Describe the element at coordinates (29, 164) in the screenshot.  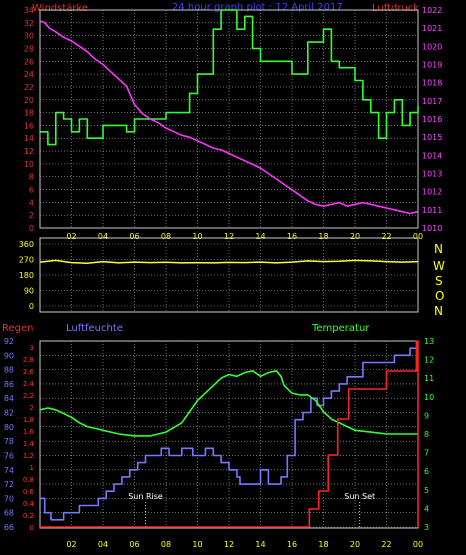
I see `wind-tick-label: 10` at that location.